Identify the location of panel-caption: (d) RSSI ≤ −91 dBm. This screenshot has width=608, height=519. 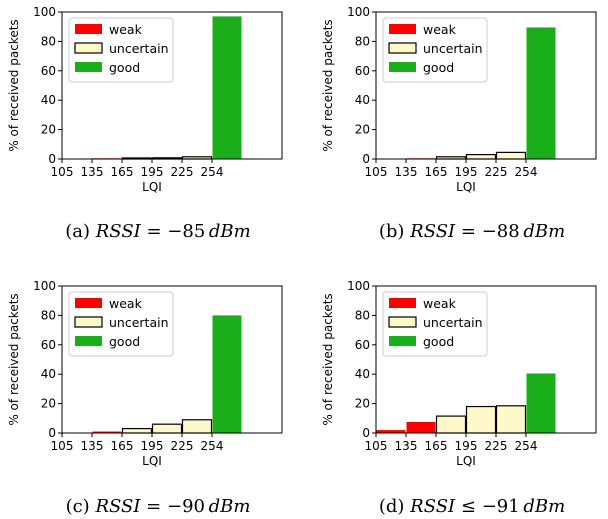
(472, 506).